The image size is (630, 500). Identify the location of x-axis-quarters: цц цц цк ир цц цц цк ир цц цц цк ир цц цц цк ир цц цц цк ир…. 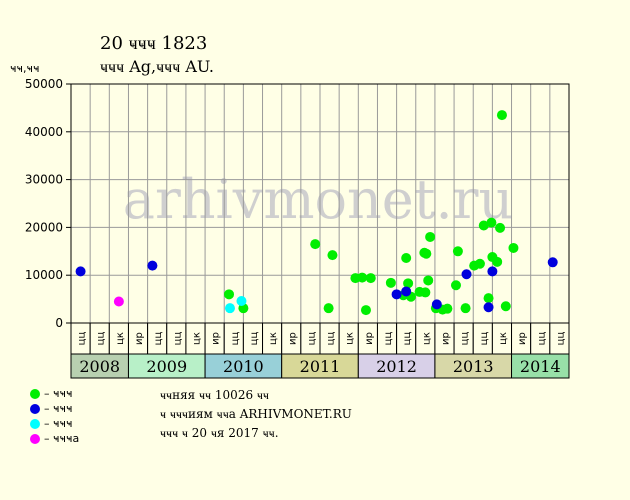
(320, 338).